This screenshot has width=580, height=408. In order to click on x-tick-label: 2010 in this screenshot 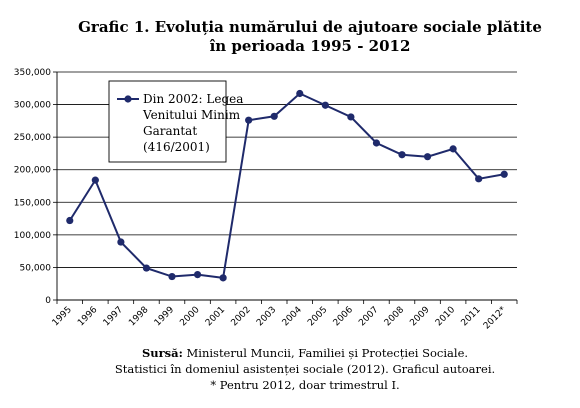, I will do `click(445, 316)`.